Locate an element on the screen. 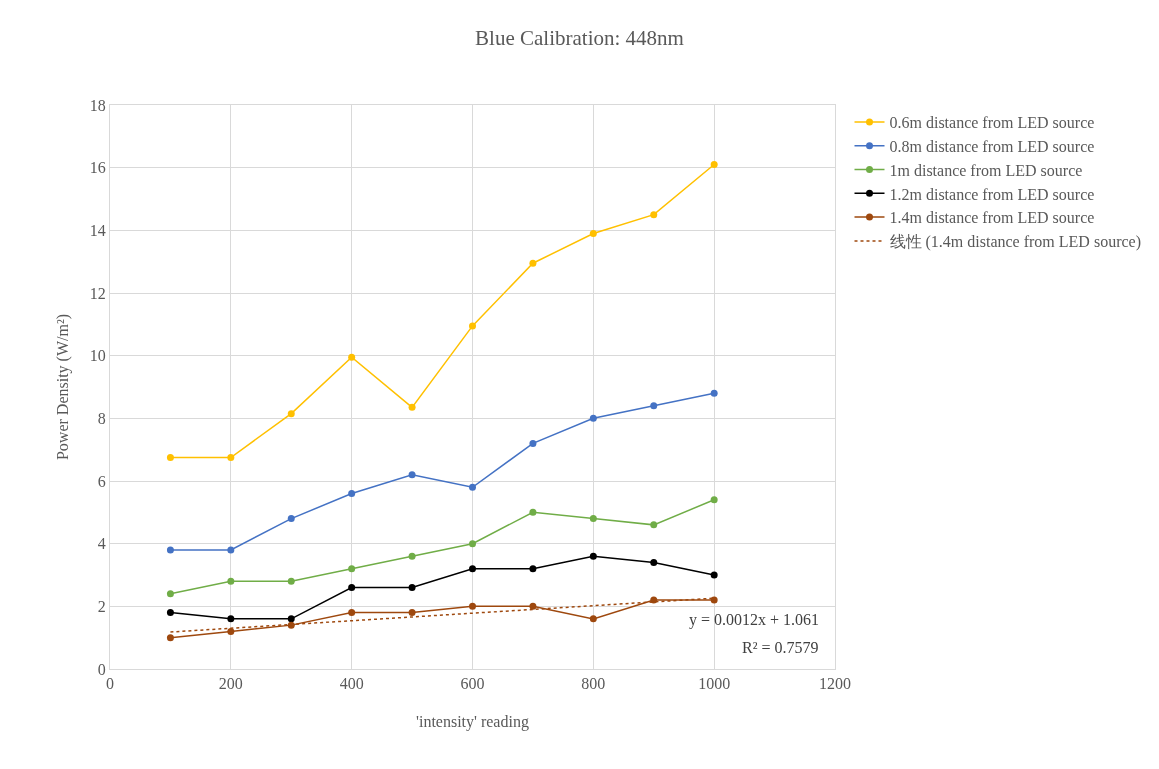  y-tick-label: 4 is located at coordinates (101, 544).